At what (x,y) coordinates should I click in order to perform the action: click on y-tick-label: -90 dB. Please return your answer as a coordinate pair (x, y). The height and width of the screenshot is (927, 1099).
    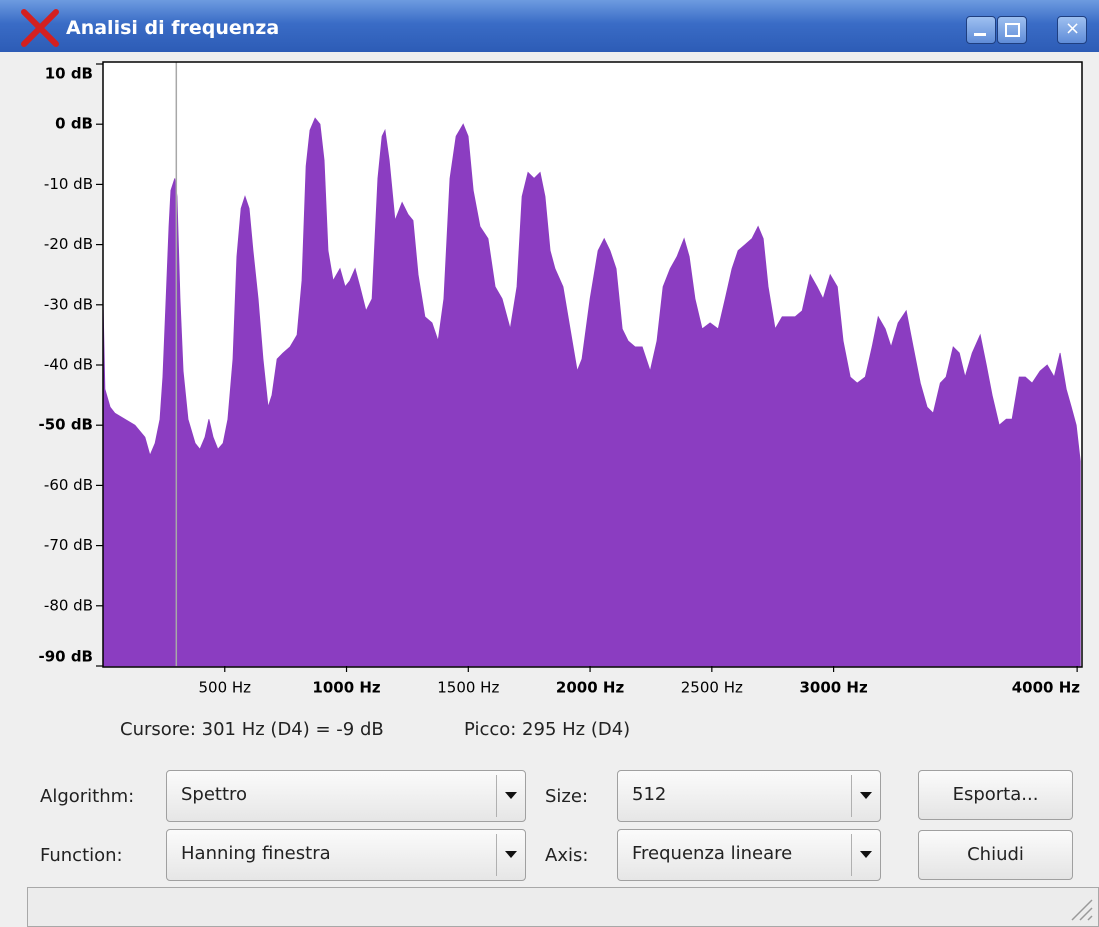
    Looking at the image, I should click on (66, 657).